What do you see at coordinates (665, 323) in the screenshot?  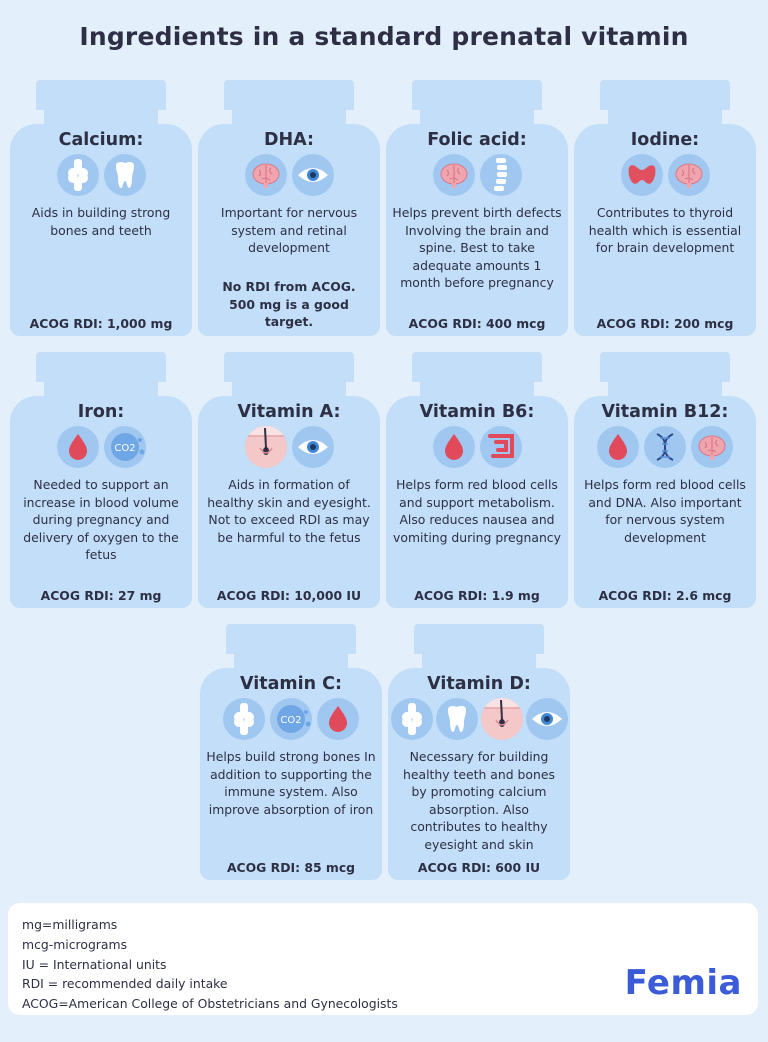 I see `rdi-value: ACOG RDI: 200 mcg` at bounding box center [665, 323].